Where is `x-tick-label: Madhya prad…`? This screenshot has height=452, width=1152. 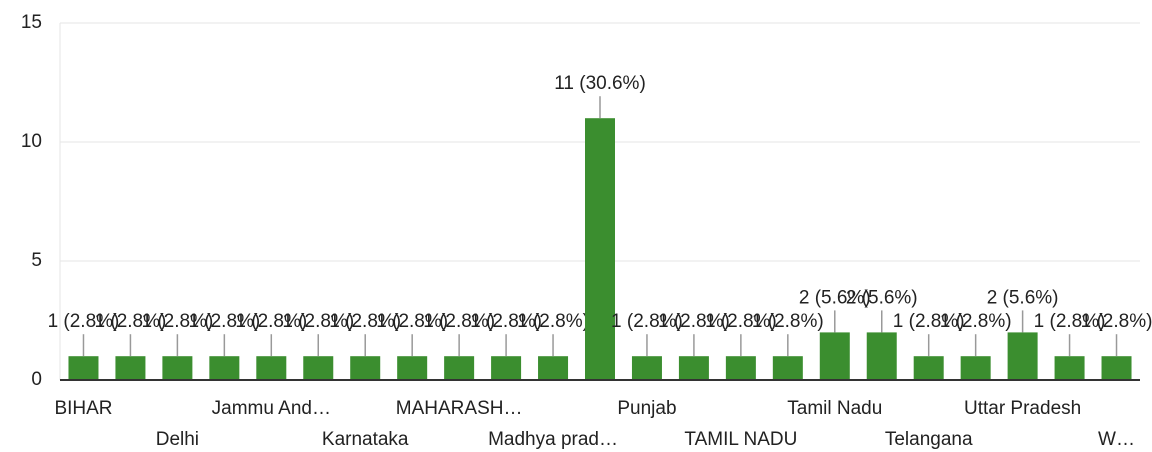 x-tick-label: Madhya prad… is located at coordinates (553, 439).